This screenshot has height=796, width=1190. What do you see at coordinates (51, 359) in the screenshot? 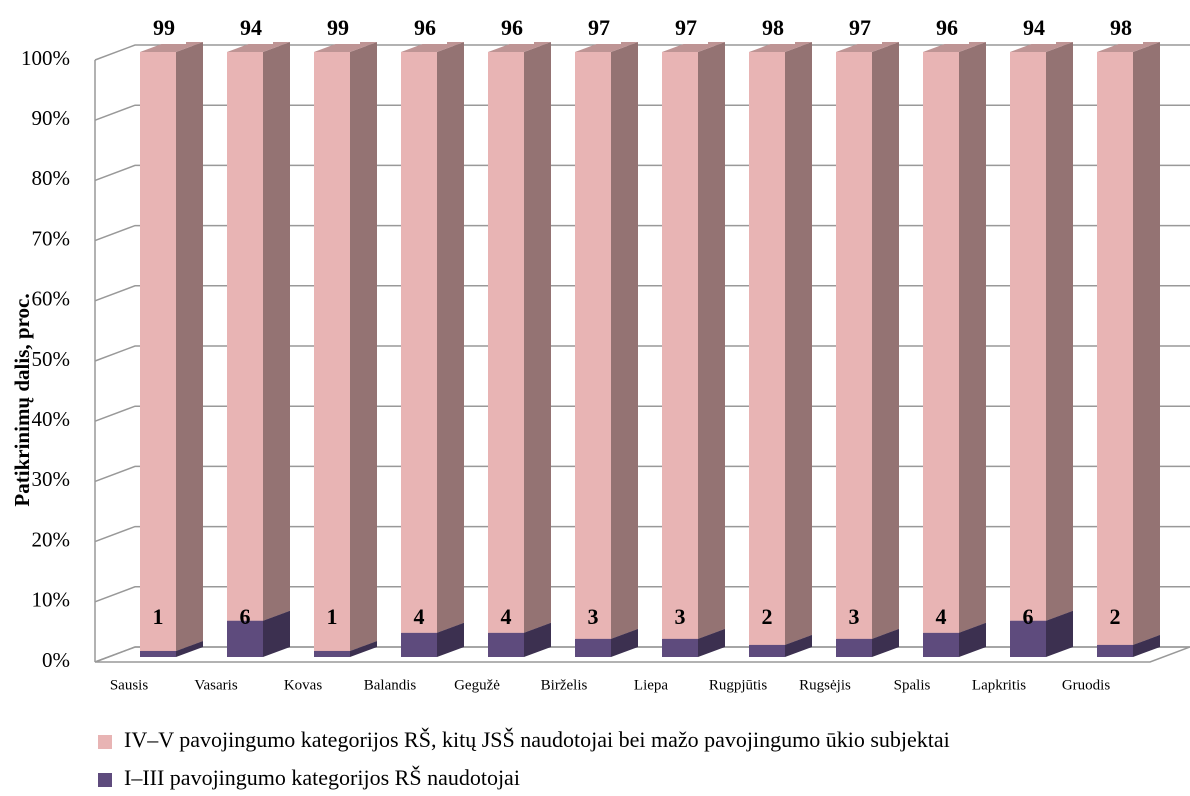
I see `y-tick-label: 50%` at bounding box center [51, 359].